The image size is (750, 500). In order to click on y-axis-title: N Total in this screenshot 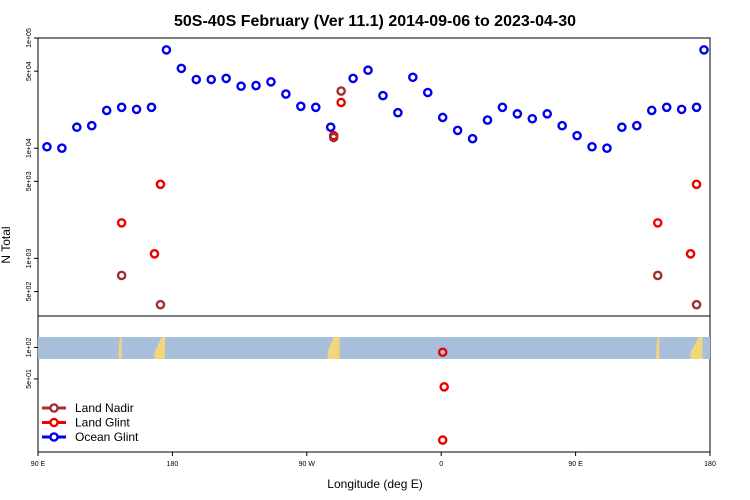, I will do `click(6, 244)`.